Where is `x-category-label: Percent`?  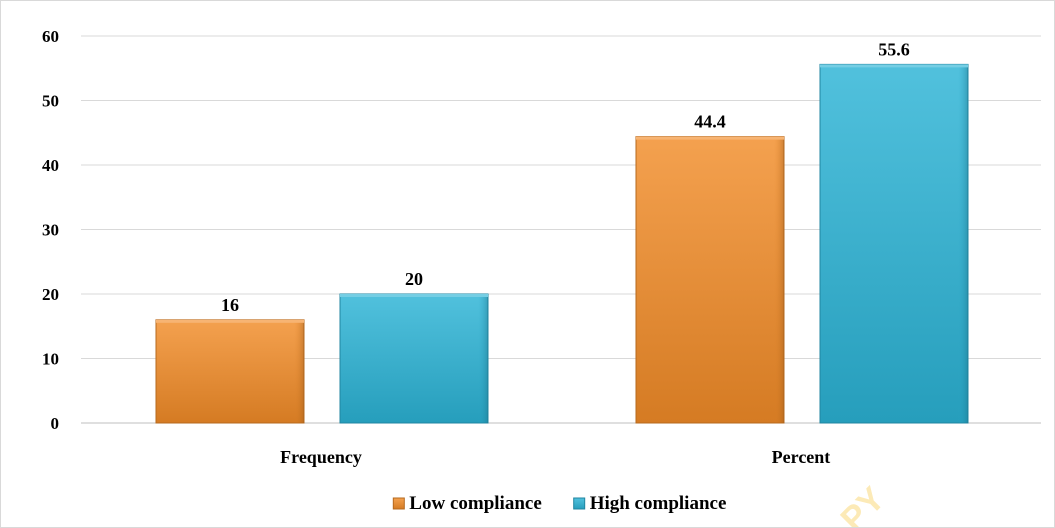
x-category-label: Percent is located at coordinates (801, 457).